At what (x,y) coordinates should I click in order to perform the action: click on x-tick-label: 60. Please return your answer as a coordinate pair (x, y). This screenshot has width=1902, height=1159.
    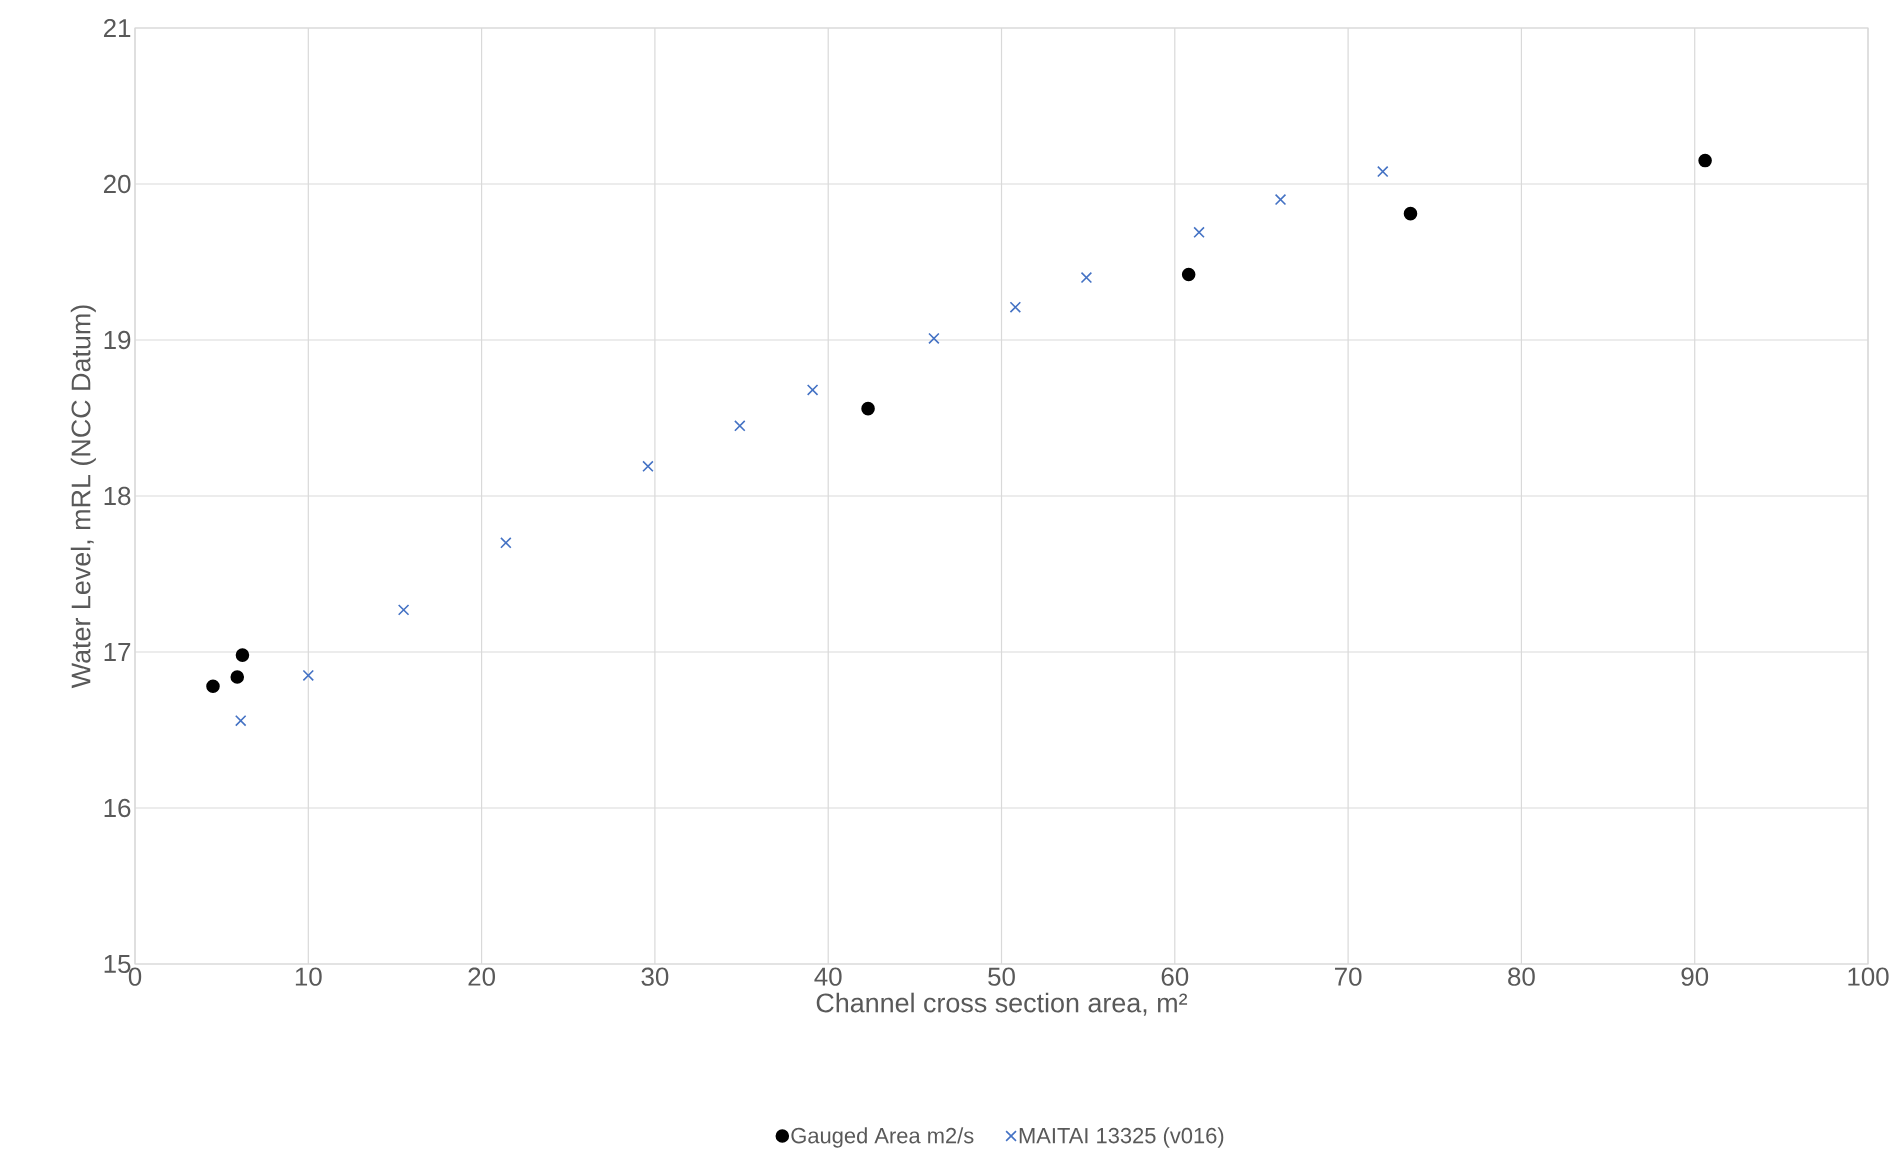
    Looking at the image, I should click on (1175, 976).